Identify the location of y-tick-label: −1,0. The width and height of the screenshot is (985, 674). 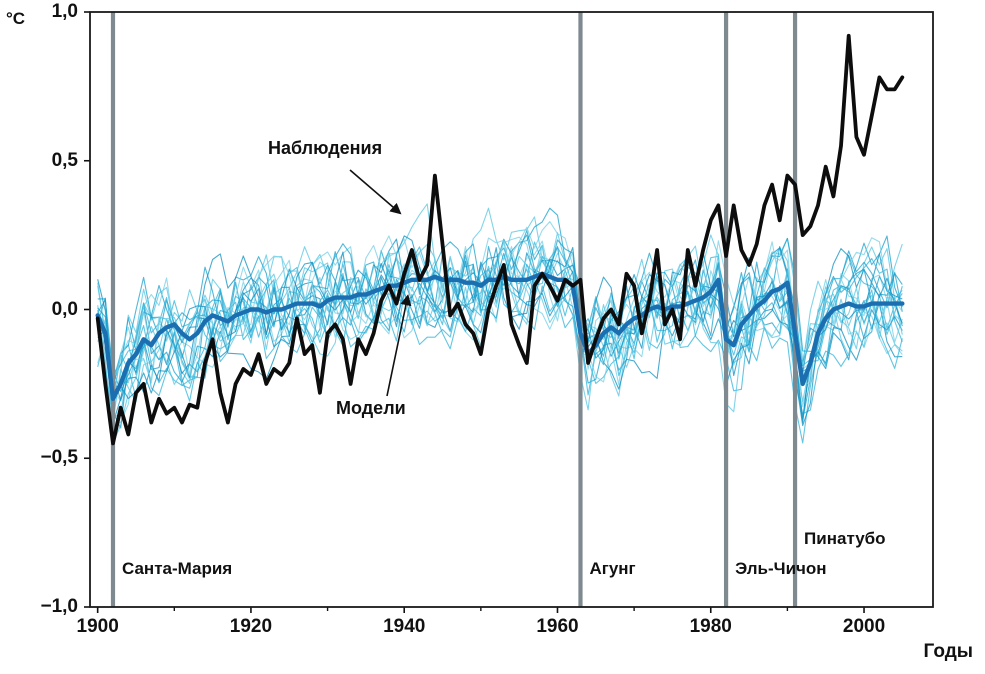
(59, 606).